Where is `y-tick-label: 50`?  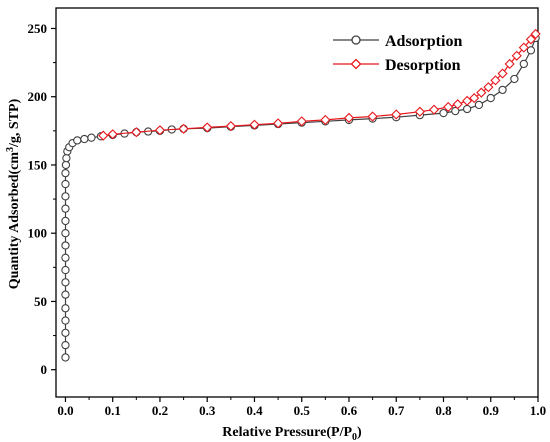 y-tick-label: 50 is located at coordinates (40, 301).